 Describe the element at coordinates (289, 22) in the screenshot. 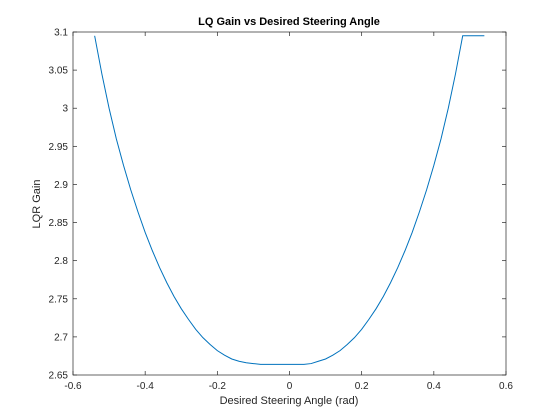

I see `chart-title: LQ Gain vs Desired Steering Angle` at that location.